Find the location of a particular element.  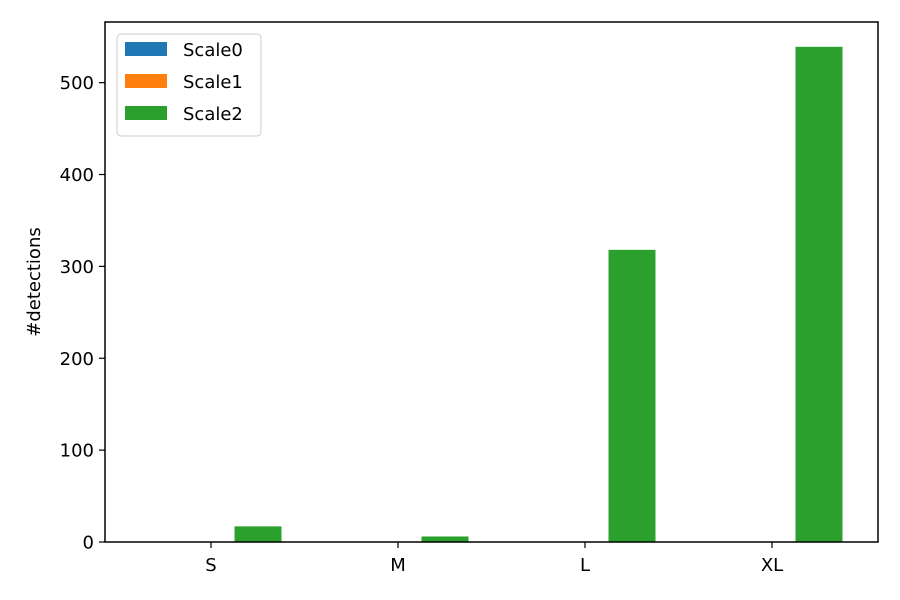

bar-scale2-m is located at coordinates (445, 539).